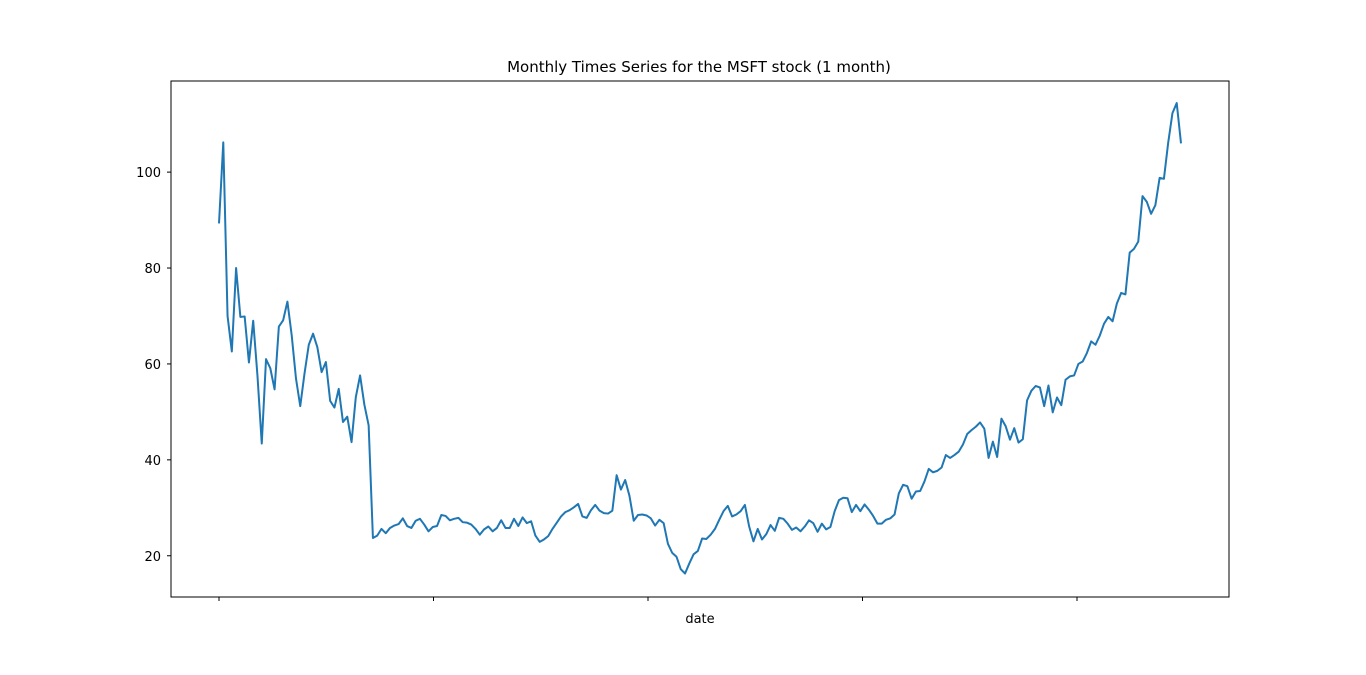  What do you see at coordinates (152, 461) in the screenshot?
I see `y-tick-label: 40` at bounding box center [152, 461].